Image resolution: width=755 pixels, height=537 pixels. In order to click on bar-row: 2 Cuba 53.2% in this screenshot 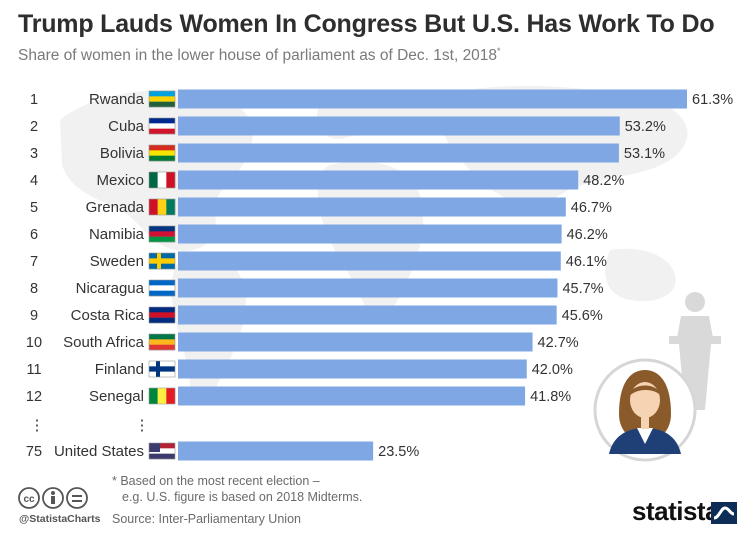, I will do `click(348, 126)`.